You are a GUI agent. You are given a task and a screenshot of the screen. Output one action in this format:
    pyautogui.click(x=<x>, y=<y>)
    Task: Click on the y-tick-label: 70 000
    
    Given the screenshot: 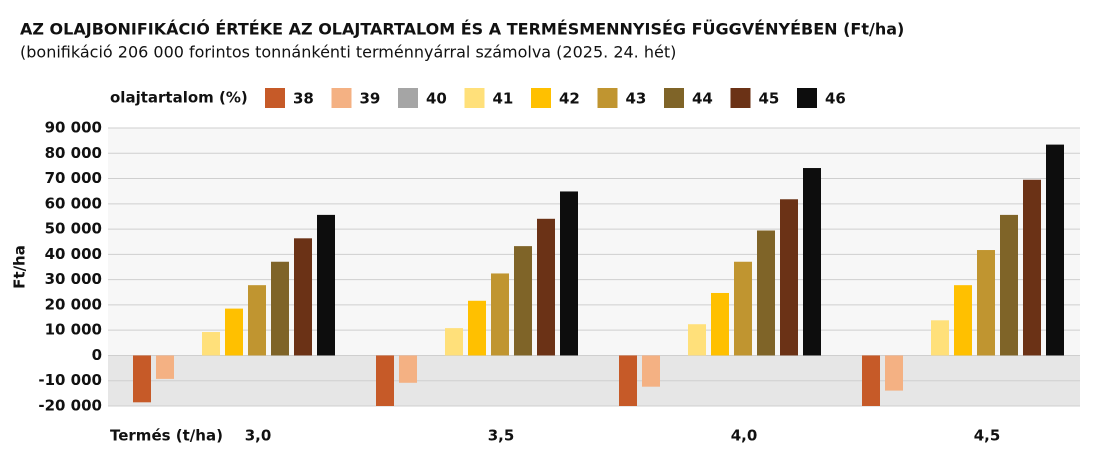 What is the action you would take?
    pyautogui.click(x=73, y=178)
    